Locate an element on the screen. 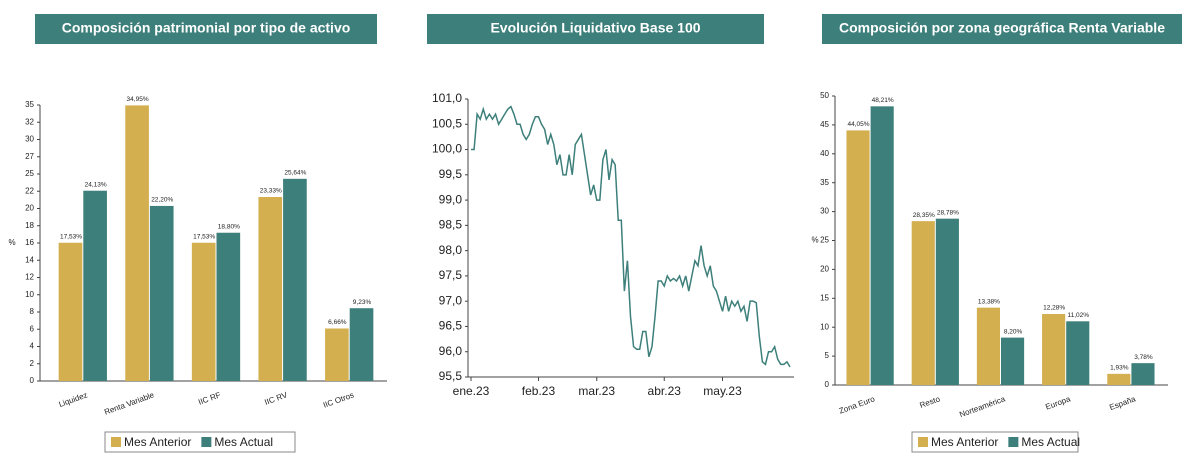  y-tick-label: 40 is located at coordinates (824, 153).